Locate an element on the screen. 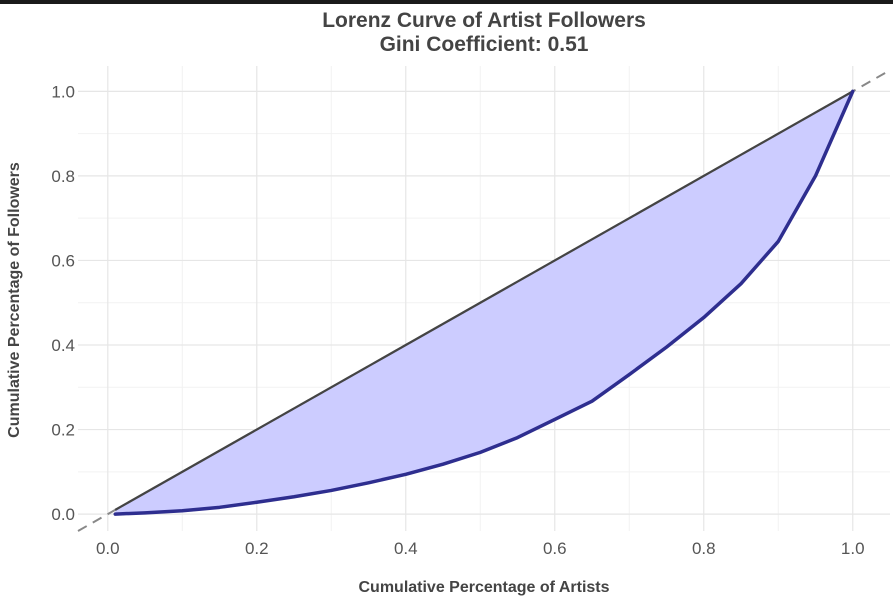 This screenshot has height=600, width=893. y-tick-label: 0.2 is located at coordinates (63, 430).